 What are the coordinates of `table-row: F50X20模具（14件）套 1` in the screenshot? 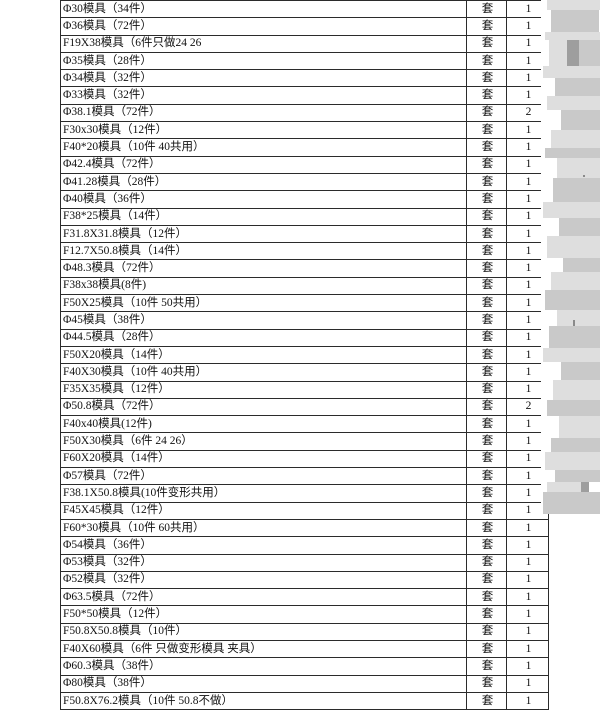 It's located at (304, 355).